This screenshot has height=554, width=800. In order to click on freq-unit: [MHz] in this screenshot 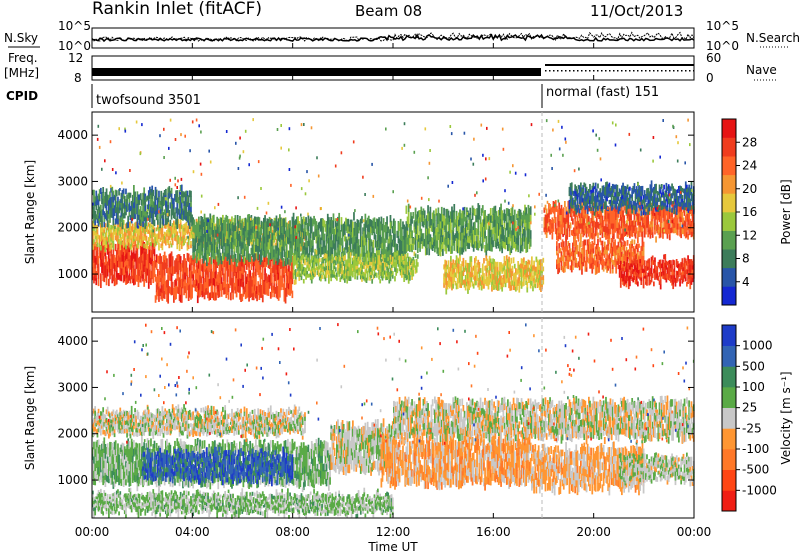, I will do `click(21, 73)`.